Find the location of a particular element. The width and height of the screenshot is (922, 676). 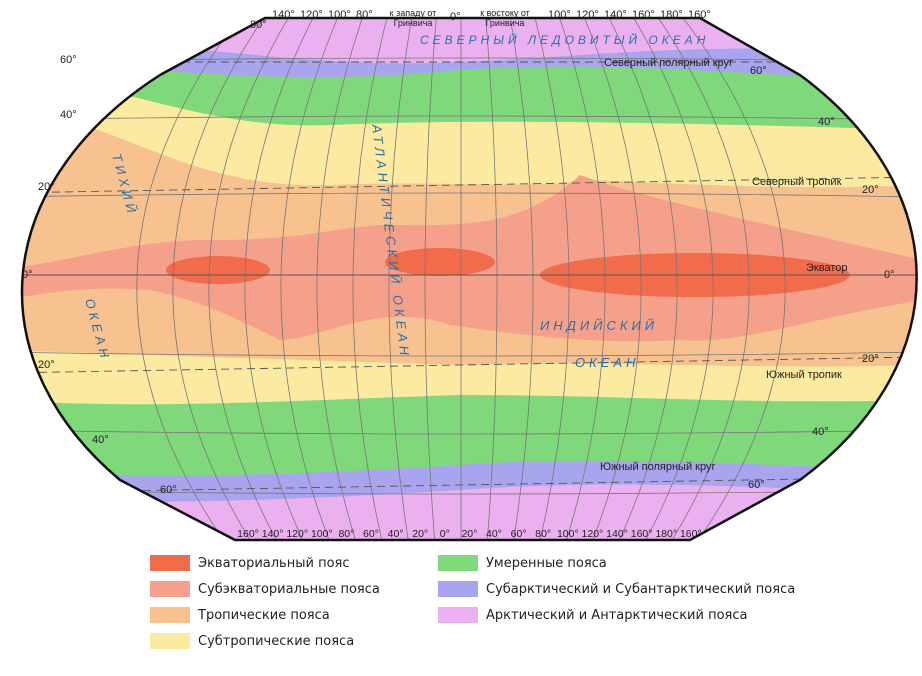

legend-item: Умеренные пояса is located at coordinates (522, 563).